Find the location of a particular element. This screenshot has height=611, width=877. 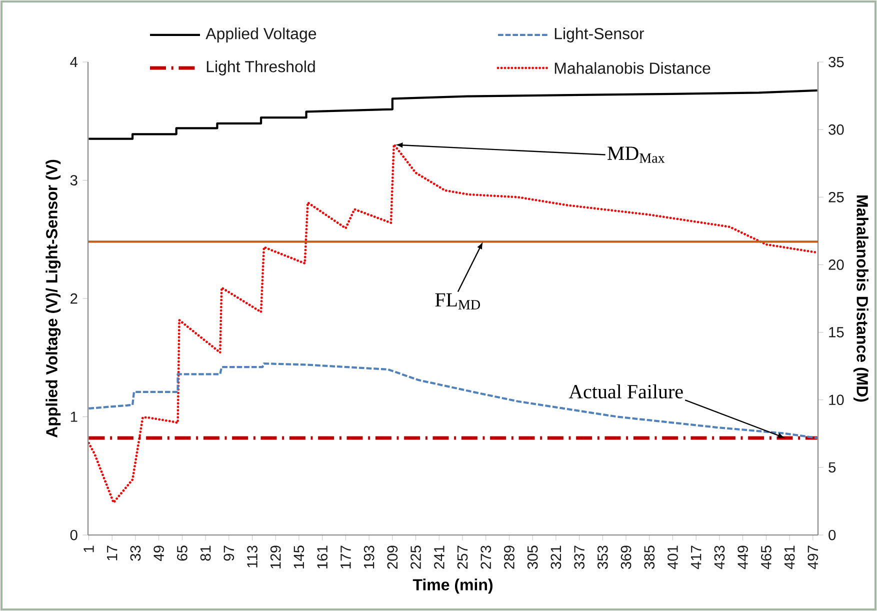

y-axis-title: Applied Voltage (V)/ Light-Sensor (V) is located at coordinates (53, 299).